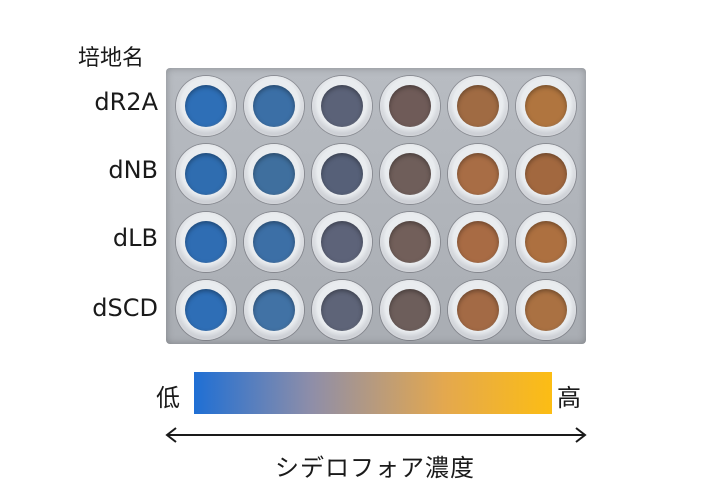 The height and width of the screenshot is (500, 714). What do you see at coordinates (126, 102) in the screenshot?
I see `row-label-dR2A: dR2A` at bounding box center [126, 102].